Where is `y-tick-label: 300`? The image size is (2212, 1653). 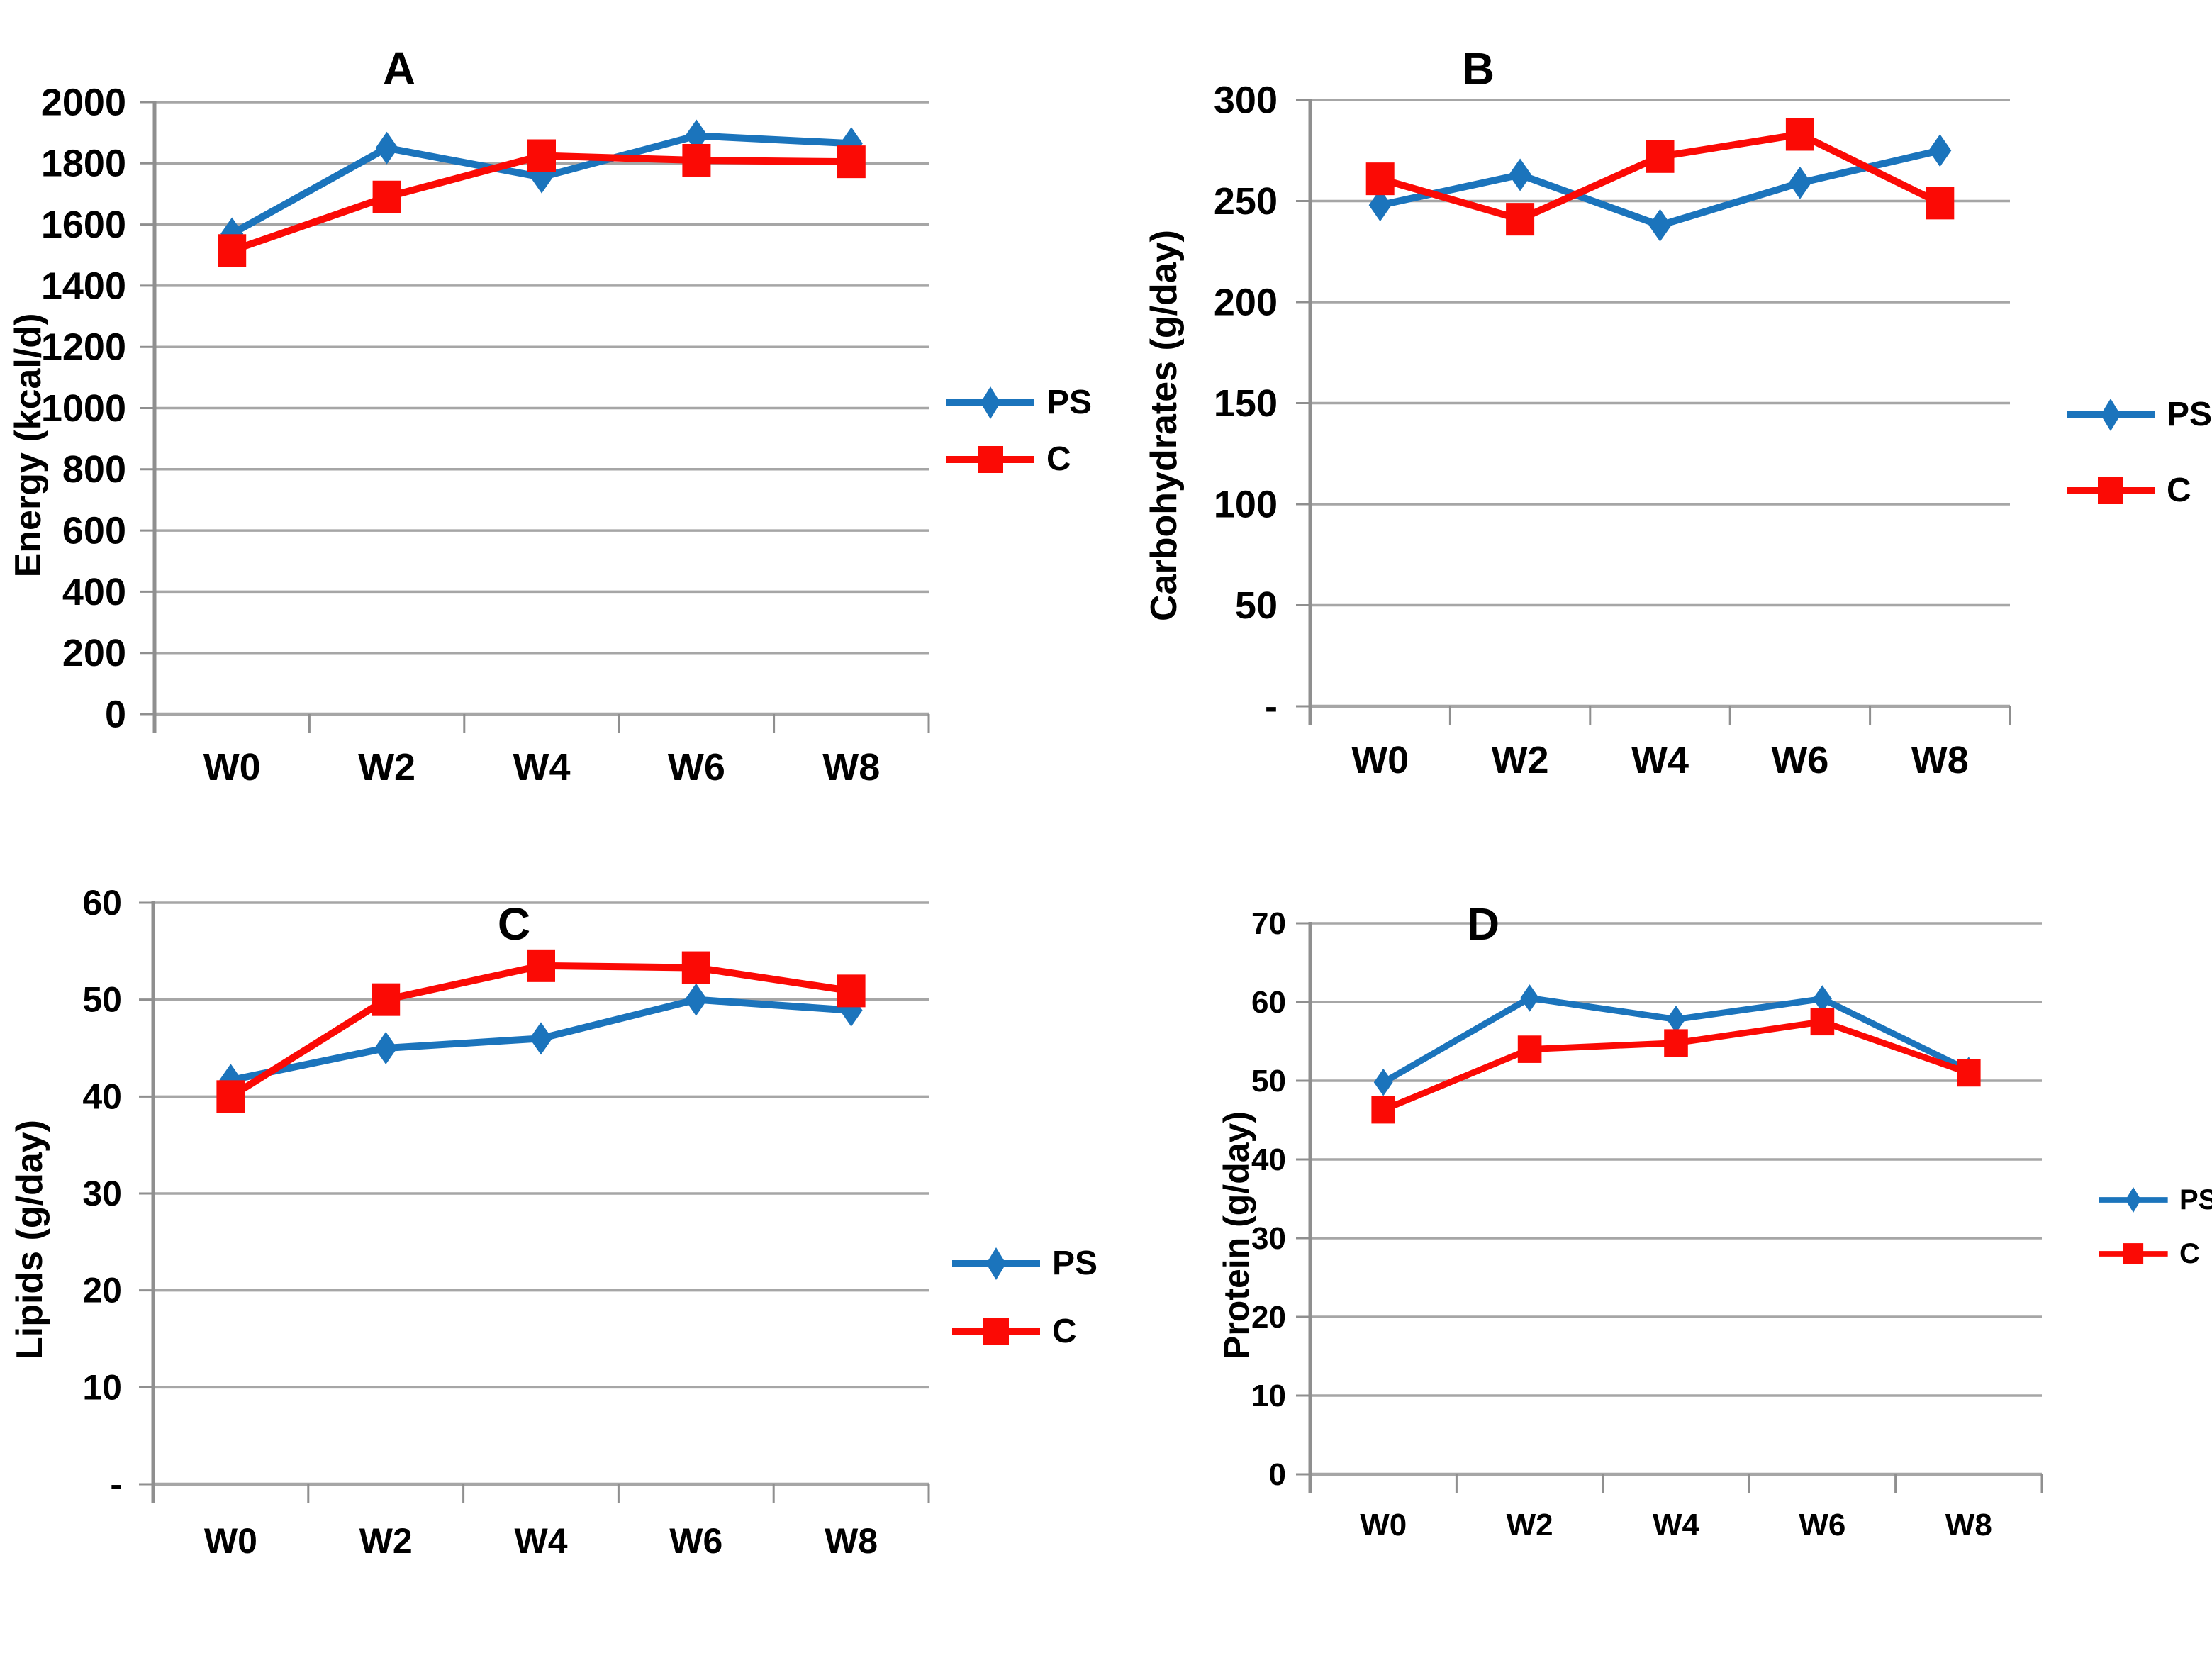
y-tick-label: 300 is located at coordinates (1246, 100).